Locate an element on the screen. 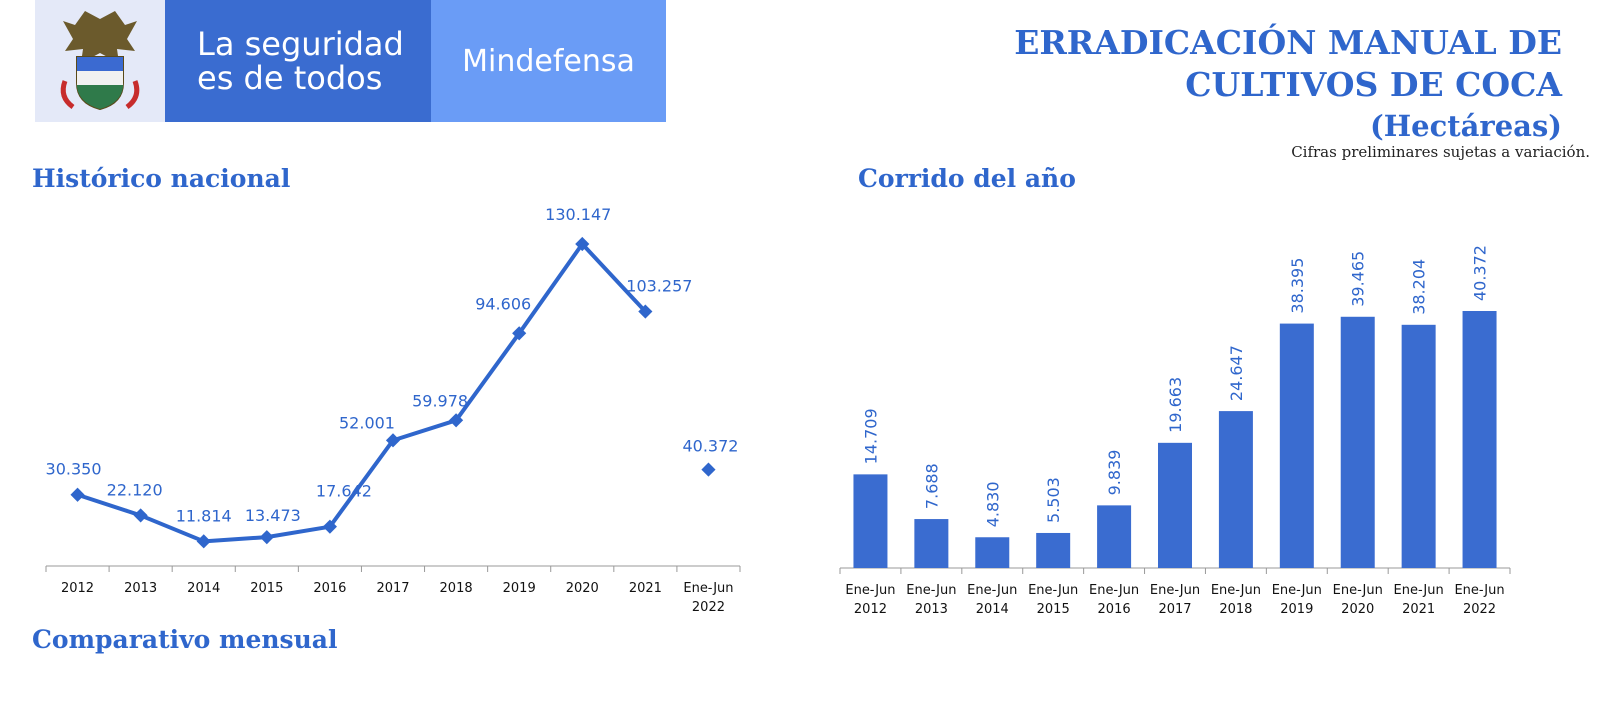  line-data-label: 59.978 is located at coordinates (440, 400).